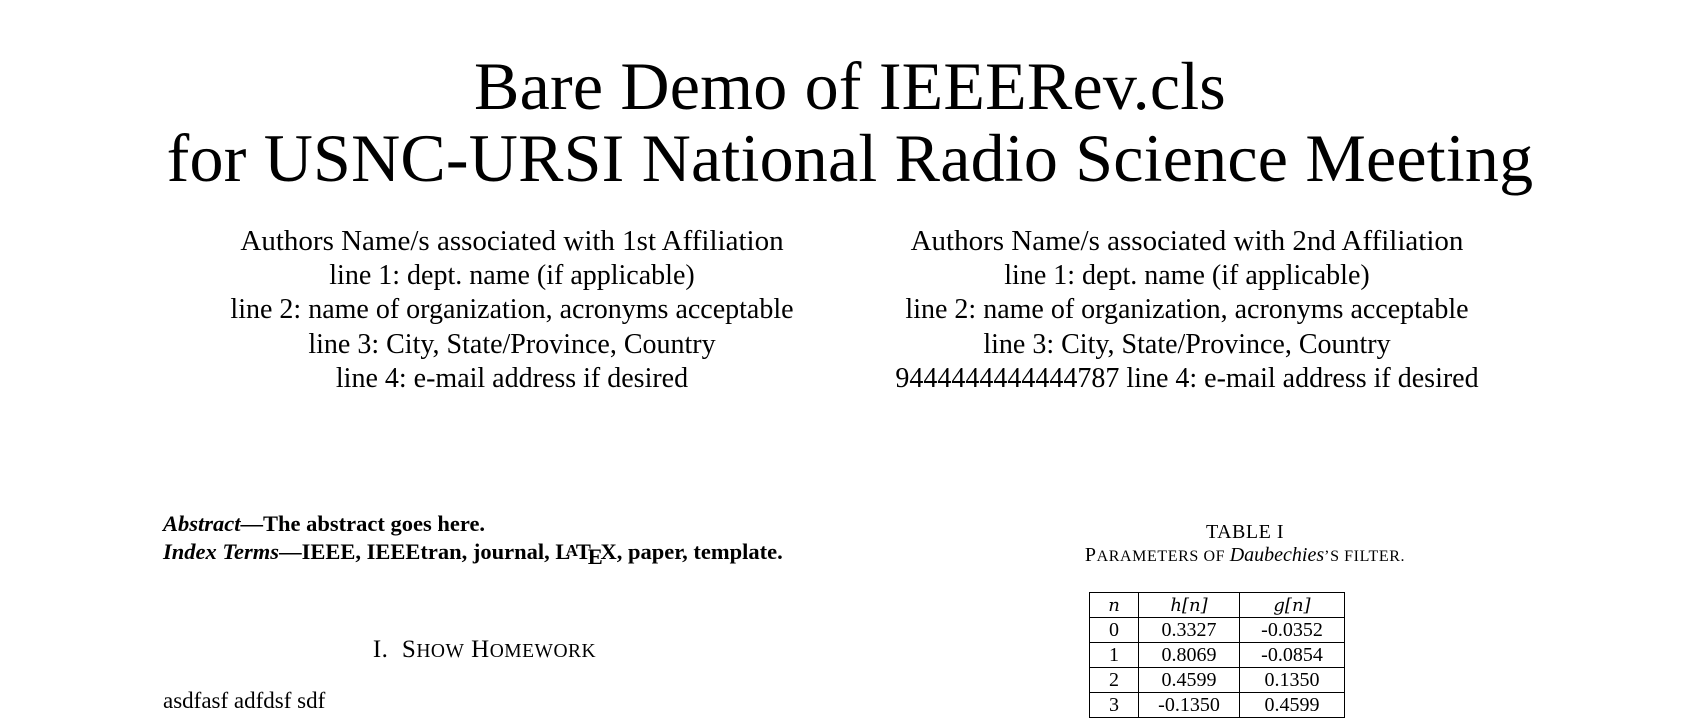 This screenshot has width=1700, height=718. I want to click on table-row: 1 0.8069 -0.0854, so click(1217, 655).